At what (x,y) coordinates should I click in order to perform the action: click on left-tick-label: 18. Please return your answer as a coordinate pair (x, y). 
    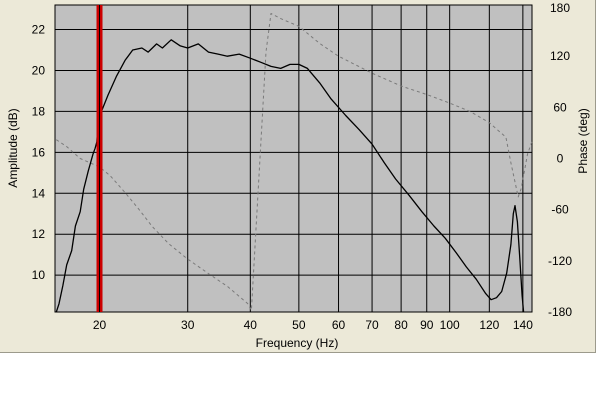
    Looking at the image, I should click on (39, 111).